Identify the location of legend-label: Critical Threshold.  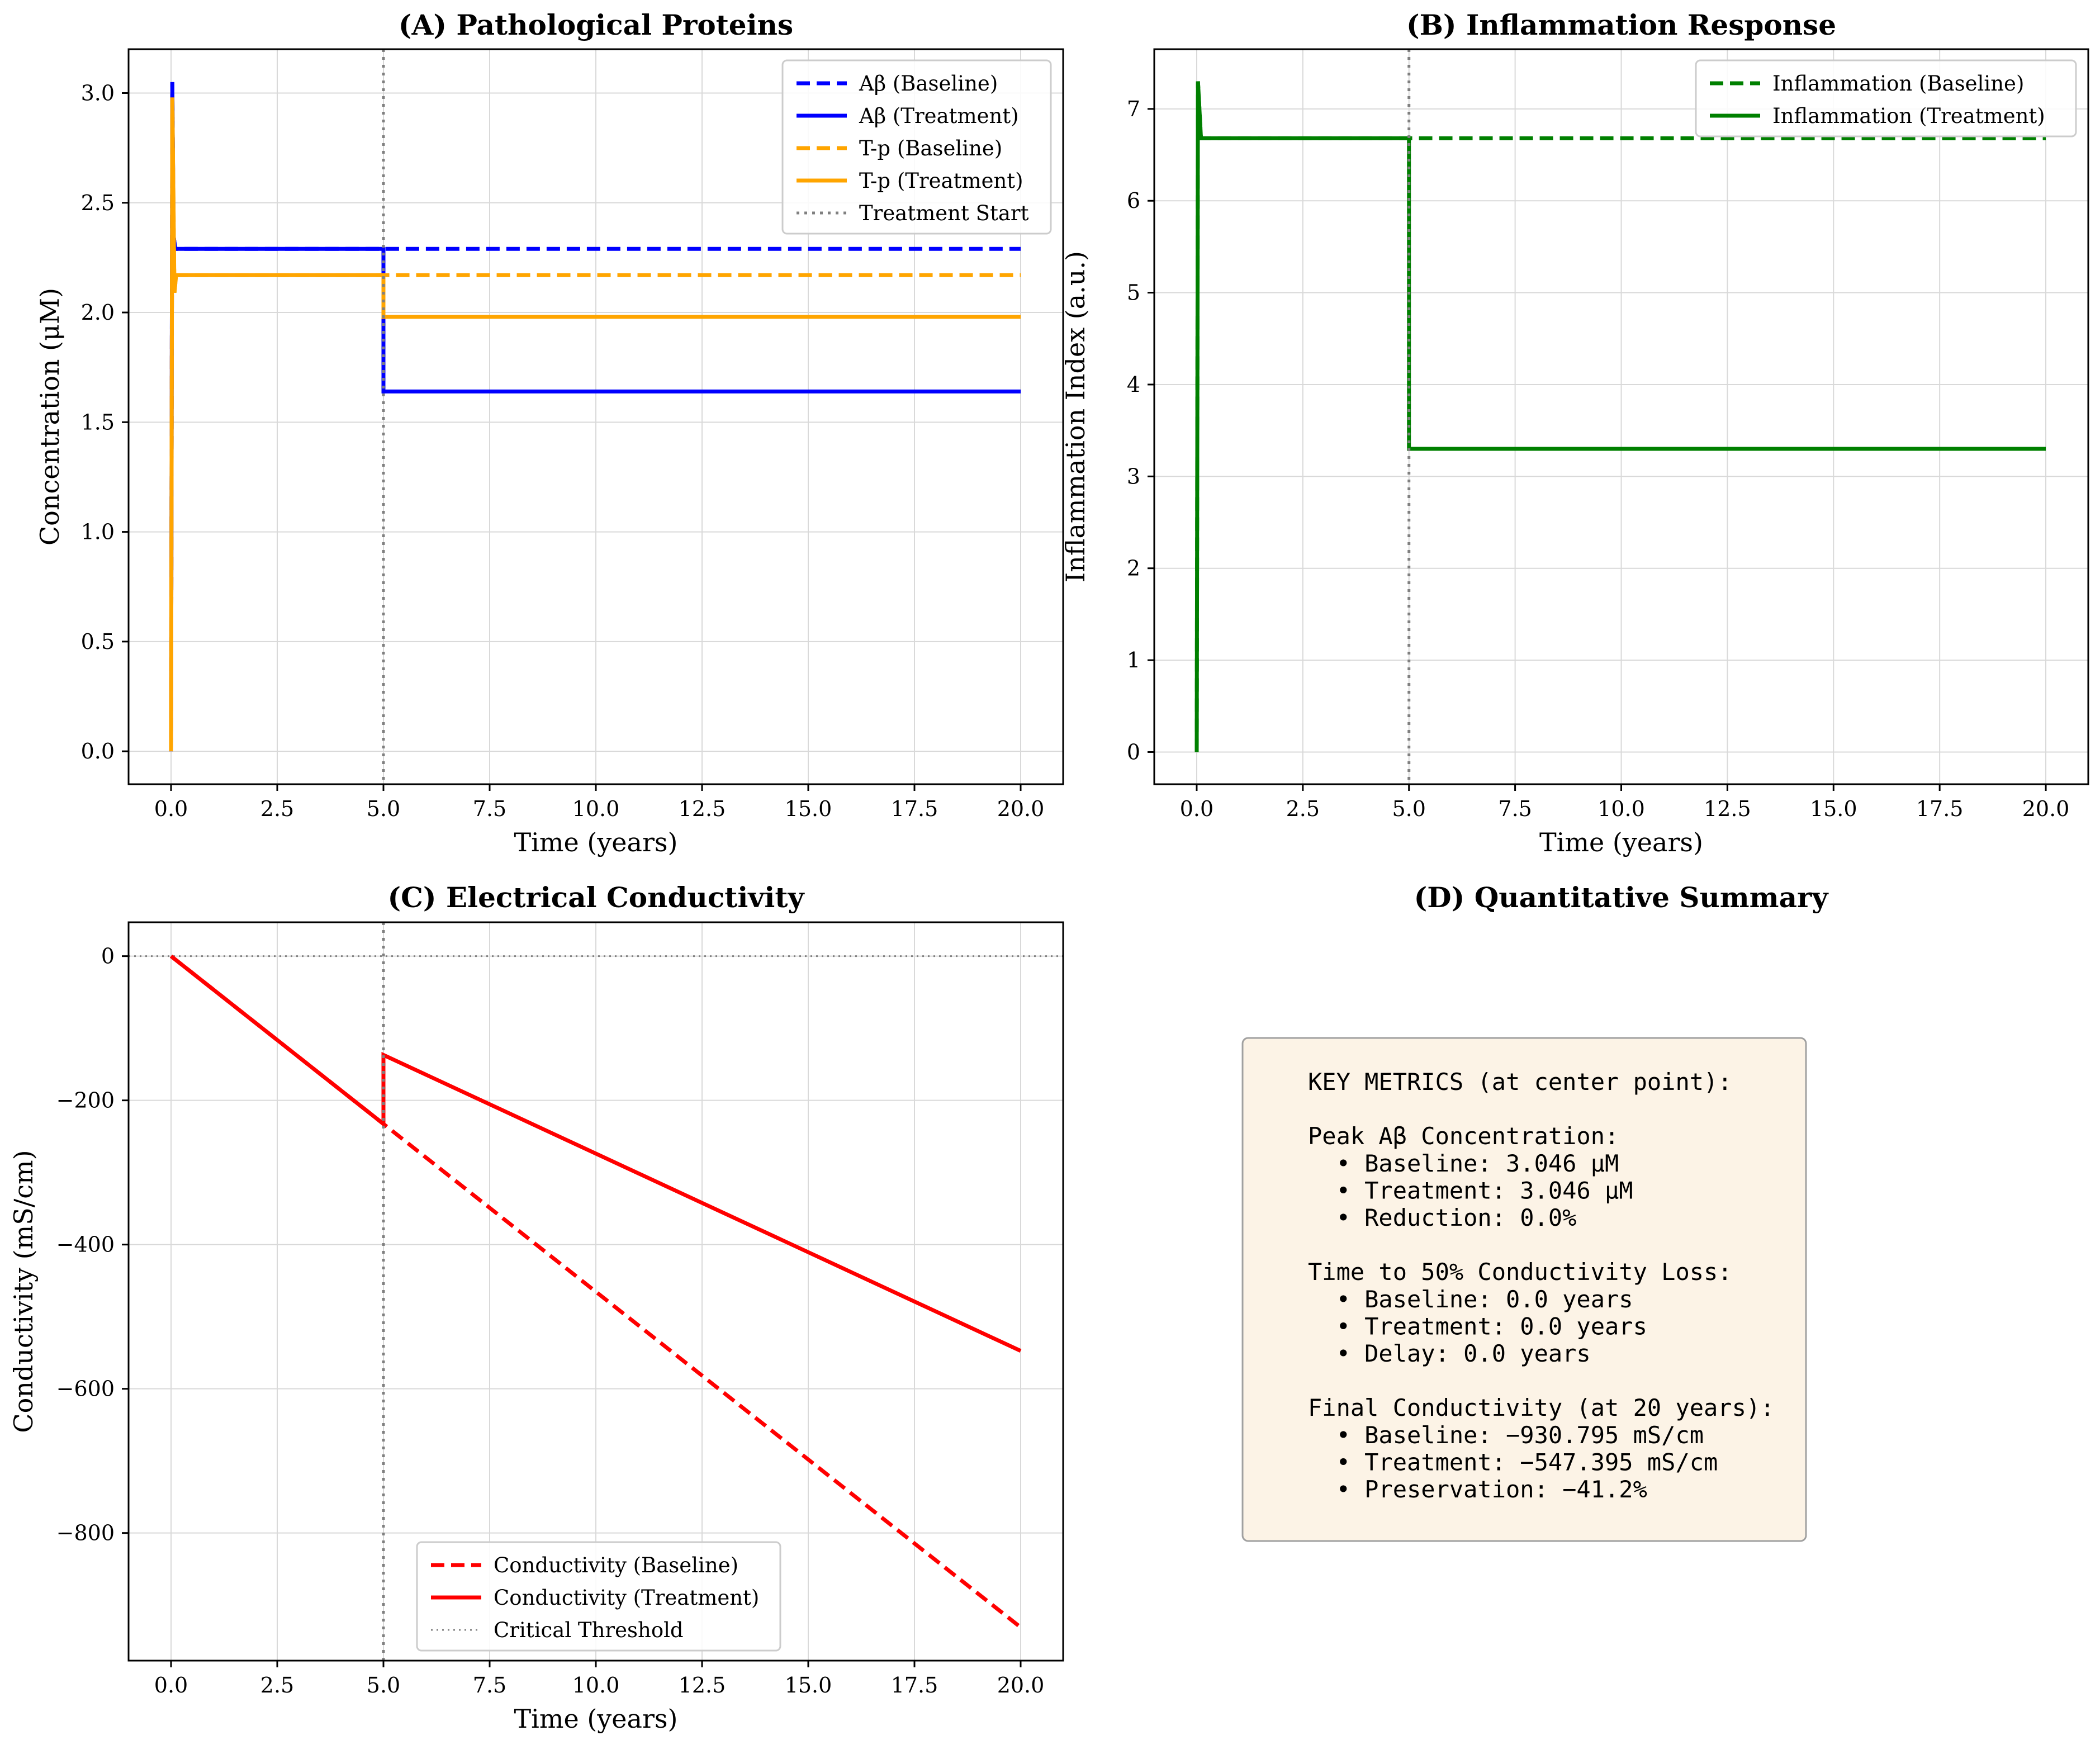
(589, 1630).